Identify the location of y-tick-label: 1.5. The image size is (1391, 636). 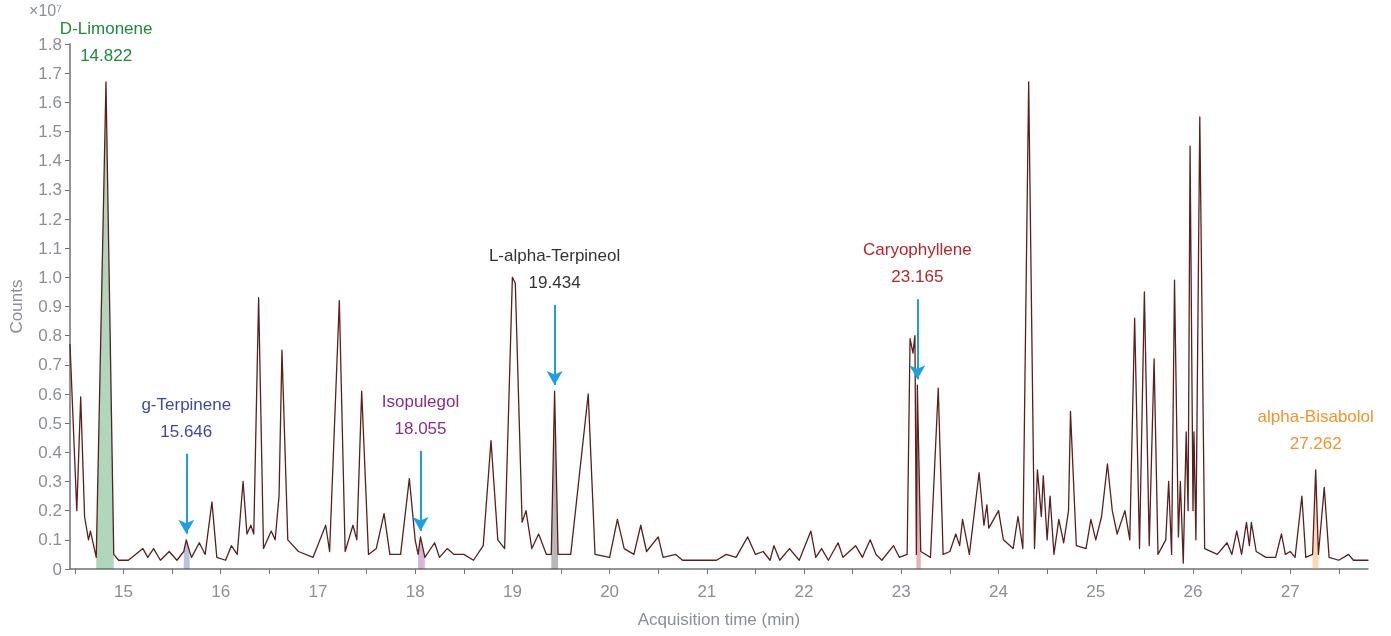
(50, 131).